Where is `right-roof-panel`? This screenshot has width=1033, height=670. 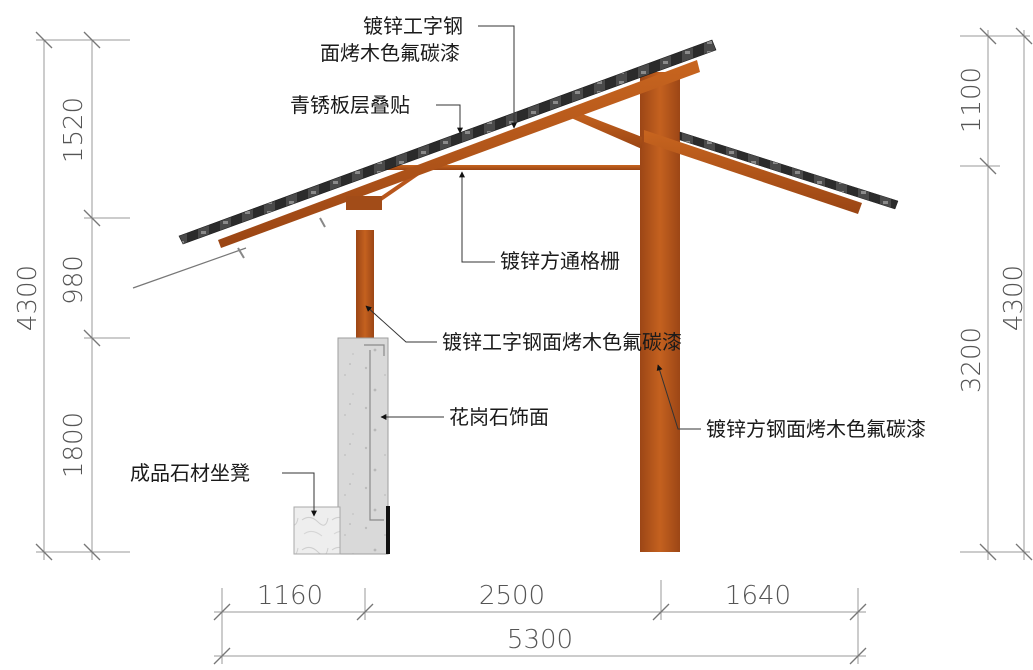
right-roof-panel is located at coordinates (789, 170).